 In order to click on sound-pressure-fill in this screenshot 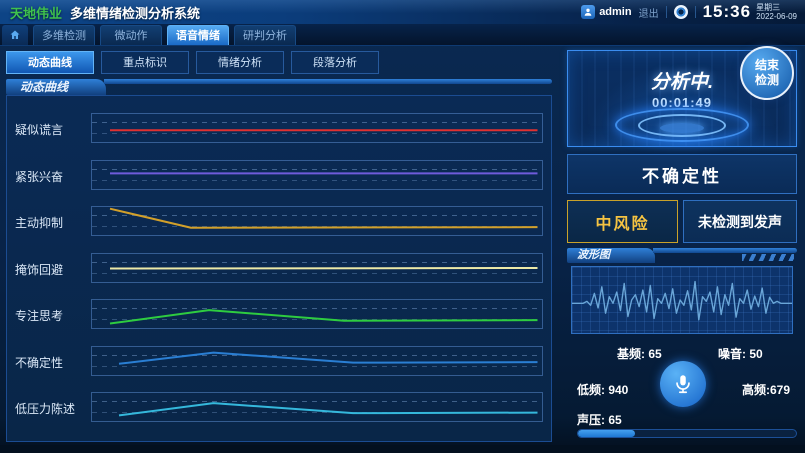, I will do `click(606, 433)`.